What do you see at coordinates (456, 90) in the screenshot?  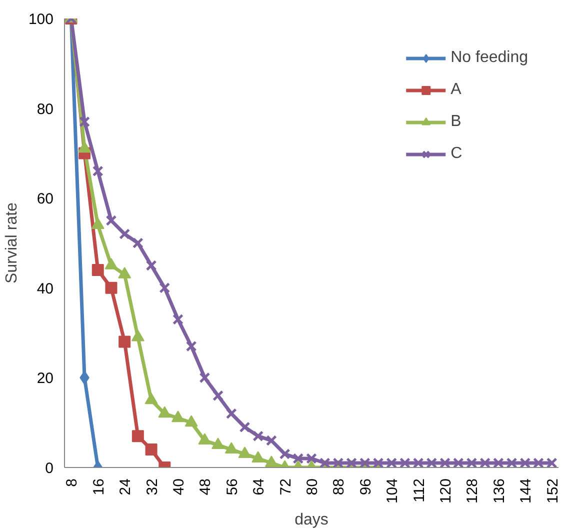 I see `legend-label: A` at bounding box center [456, 90].